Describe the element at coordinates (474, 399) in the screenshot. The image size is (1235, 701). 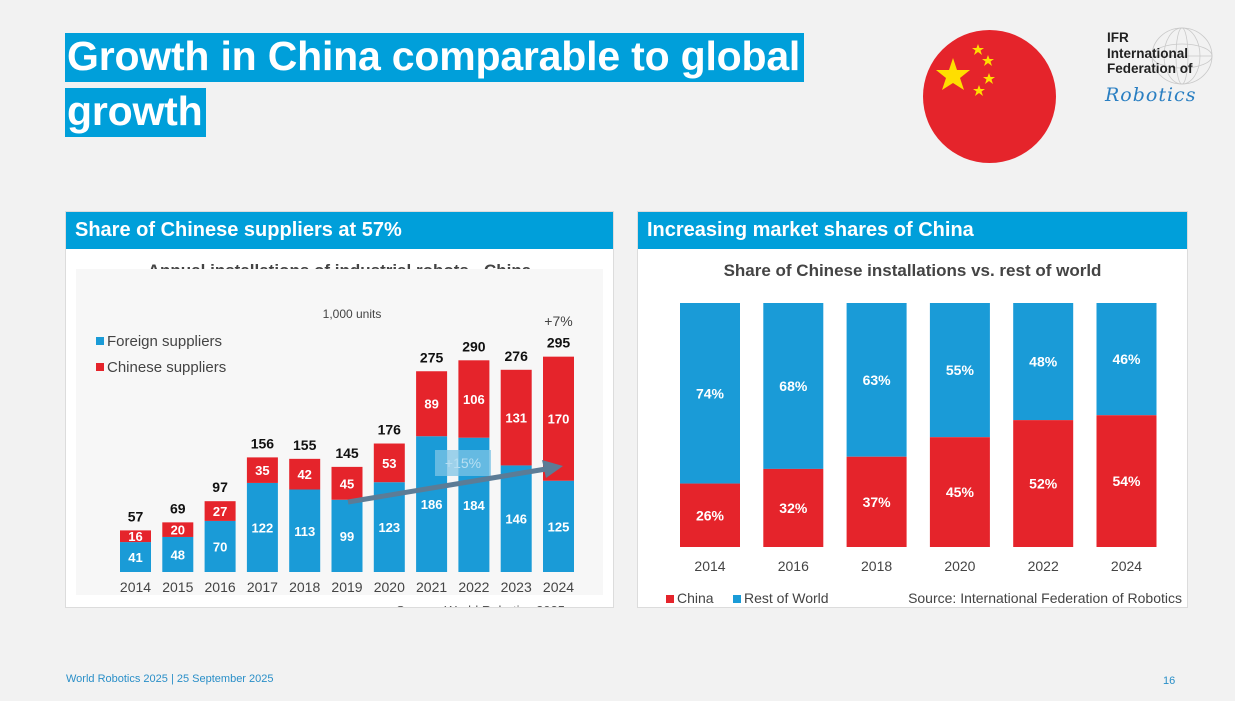
I see `bar-label-chinese: 106` at that location.